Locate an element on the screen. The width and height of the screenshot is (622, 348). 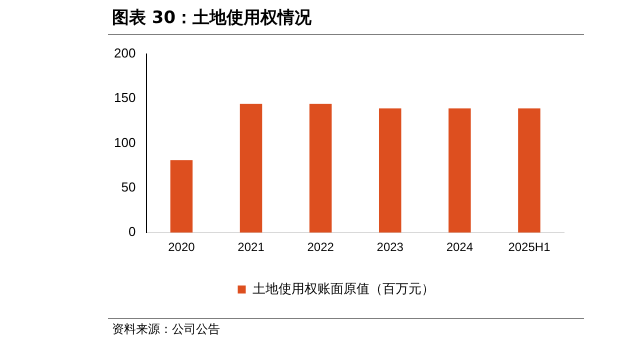
y-tick-label: 200 is located at coordinates (125, 52).